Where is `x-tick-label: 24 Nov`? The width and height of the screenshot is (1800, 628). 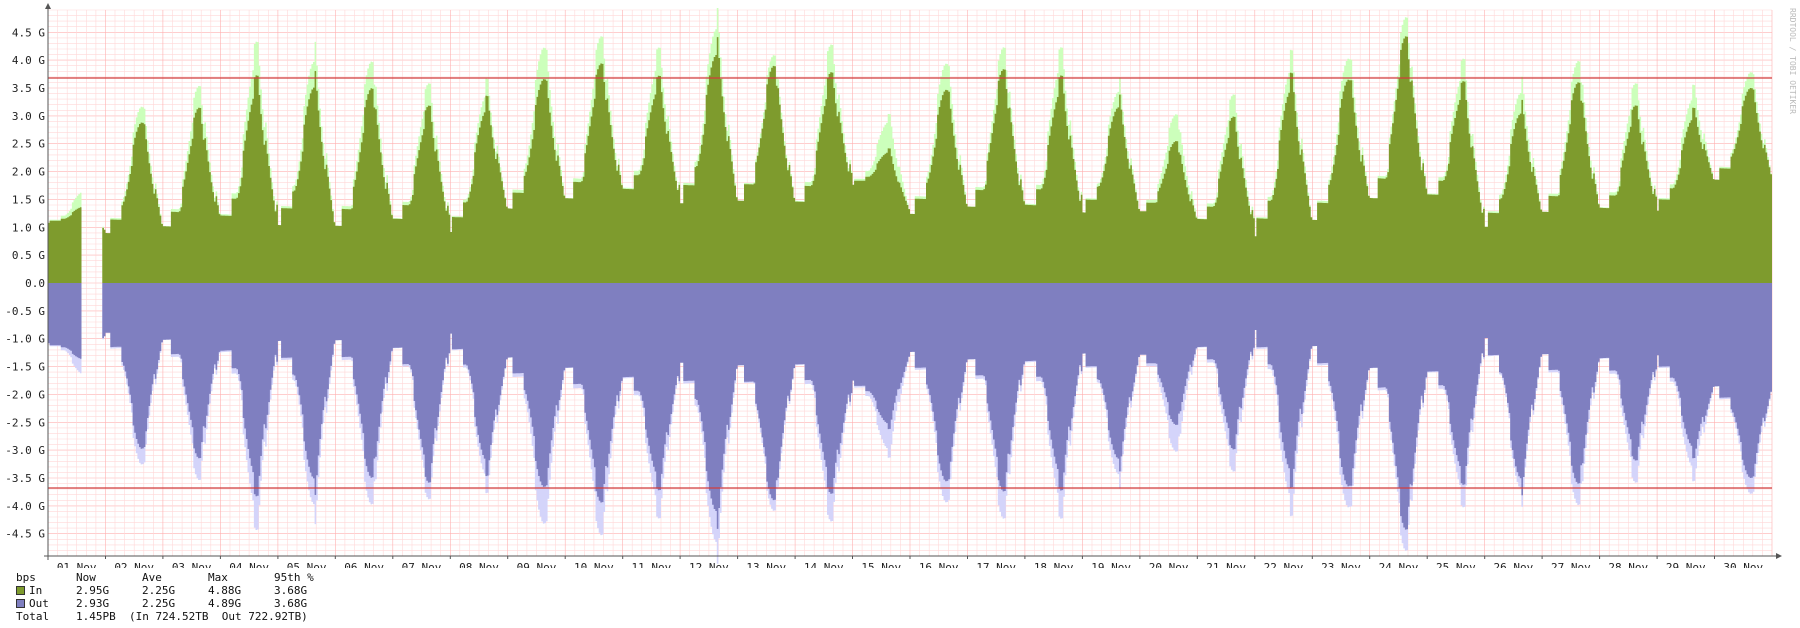 x-tick-label: 24 Nov is located at coordinates (1399, 564).